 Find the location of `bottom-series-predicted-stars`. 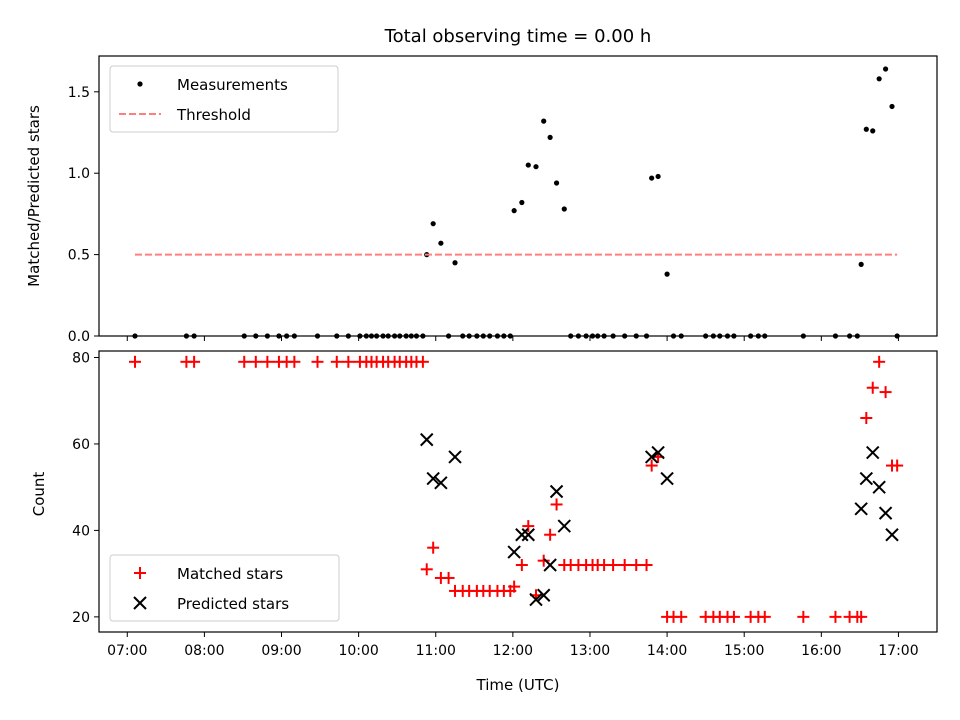

bottom-series-predicted-stars is located at coordinates (659, 519).